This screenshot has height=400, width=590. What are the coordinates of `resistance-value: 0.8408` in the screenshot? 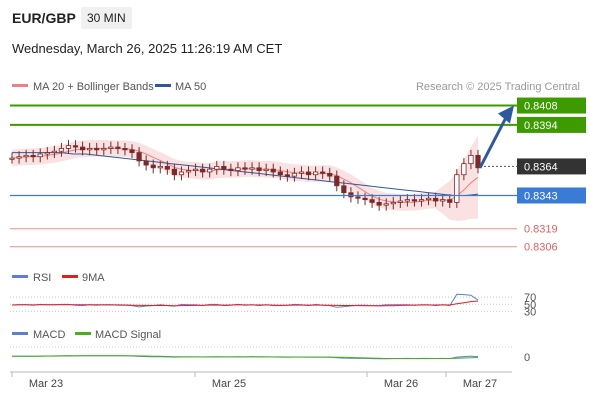 It's located at (541, 107).